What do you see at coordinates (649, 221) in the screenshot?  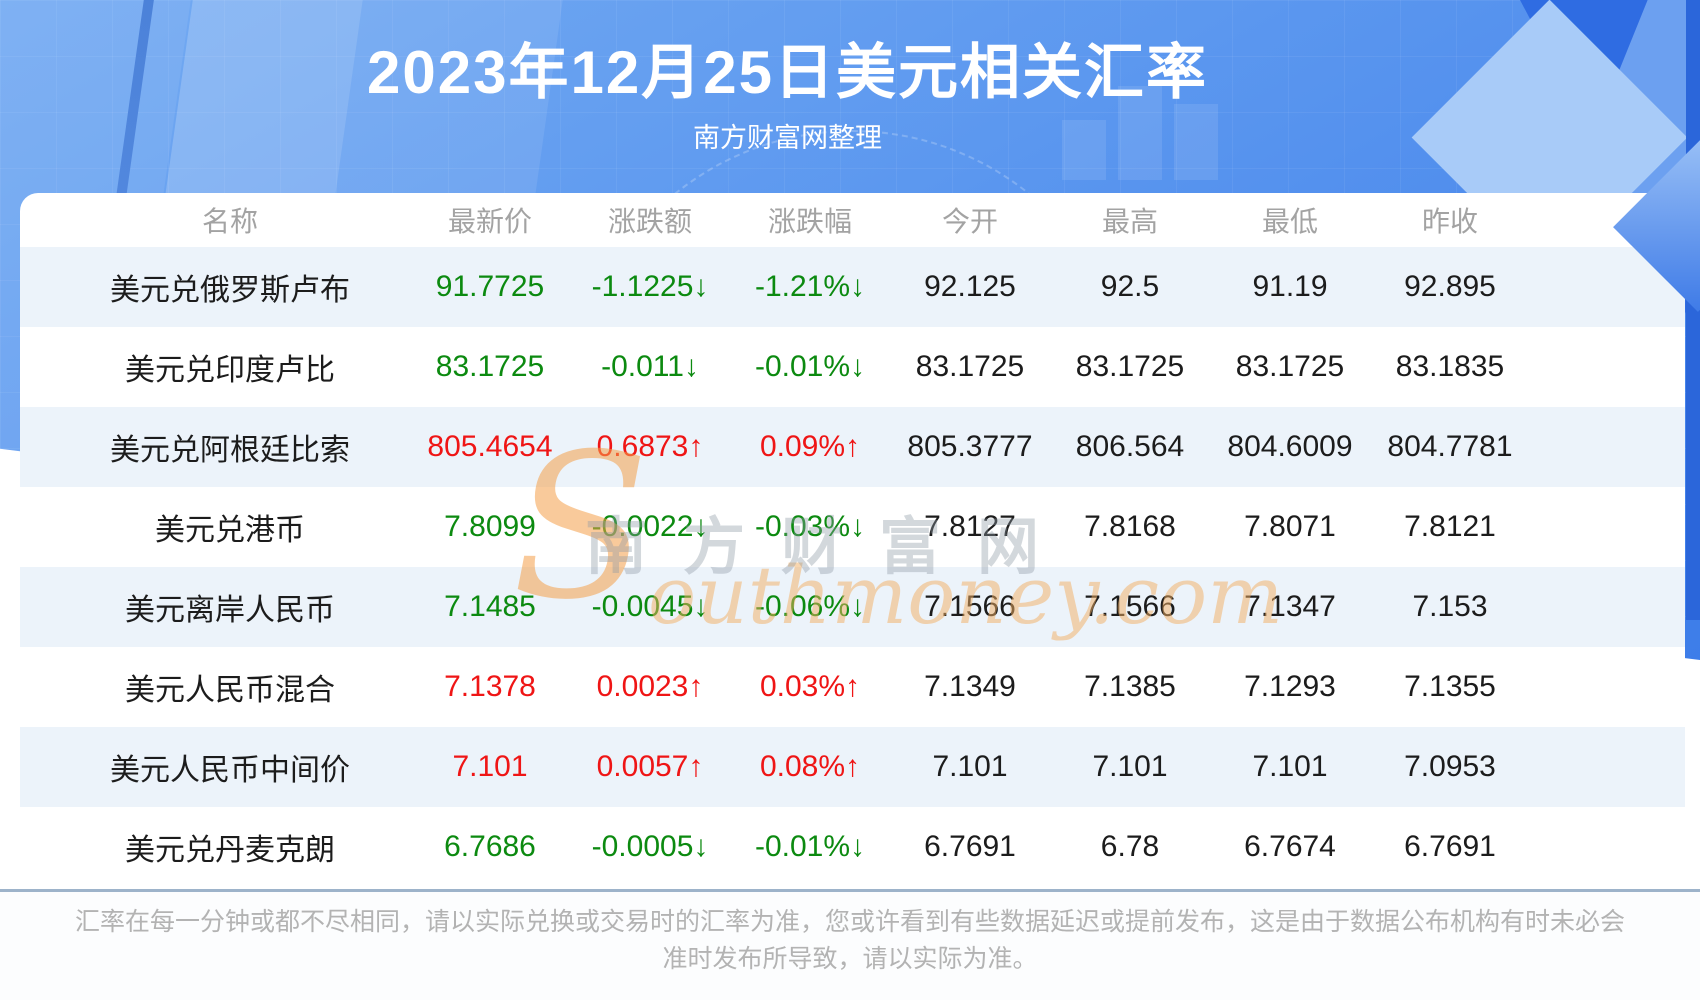 I see `column-header-change: 涨跌额` at bounding box center [649, 221].